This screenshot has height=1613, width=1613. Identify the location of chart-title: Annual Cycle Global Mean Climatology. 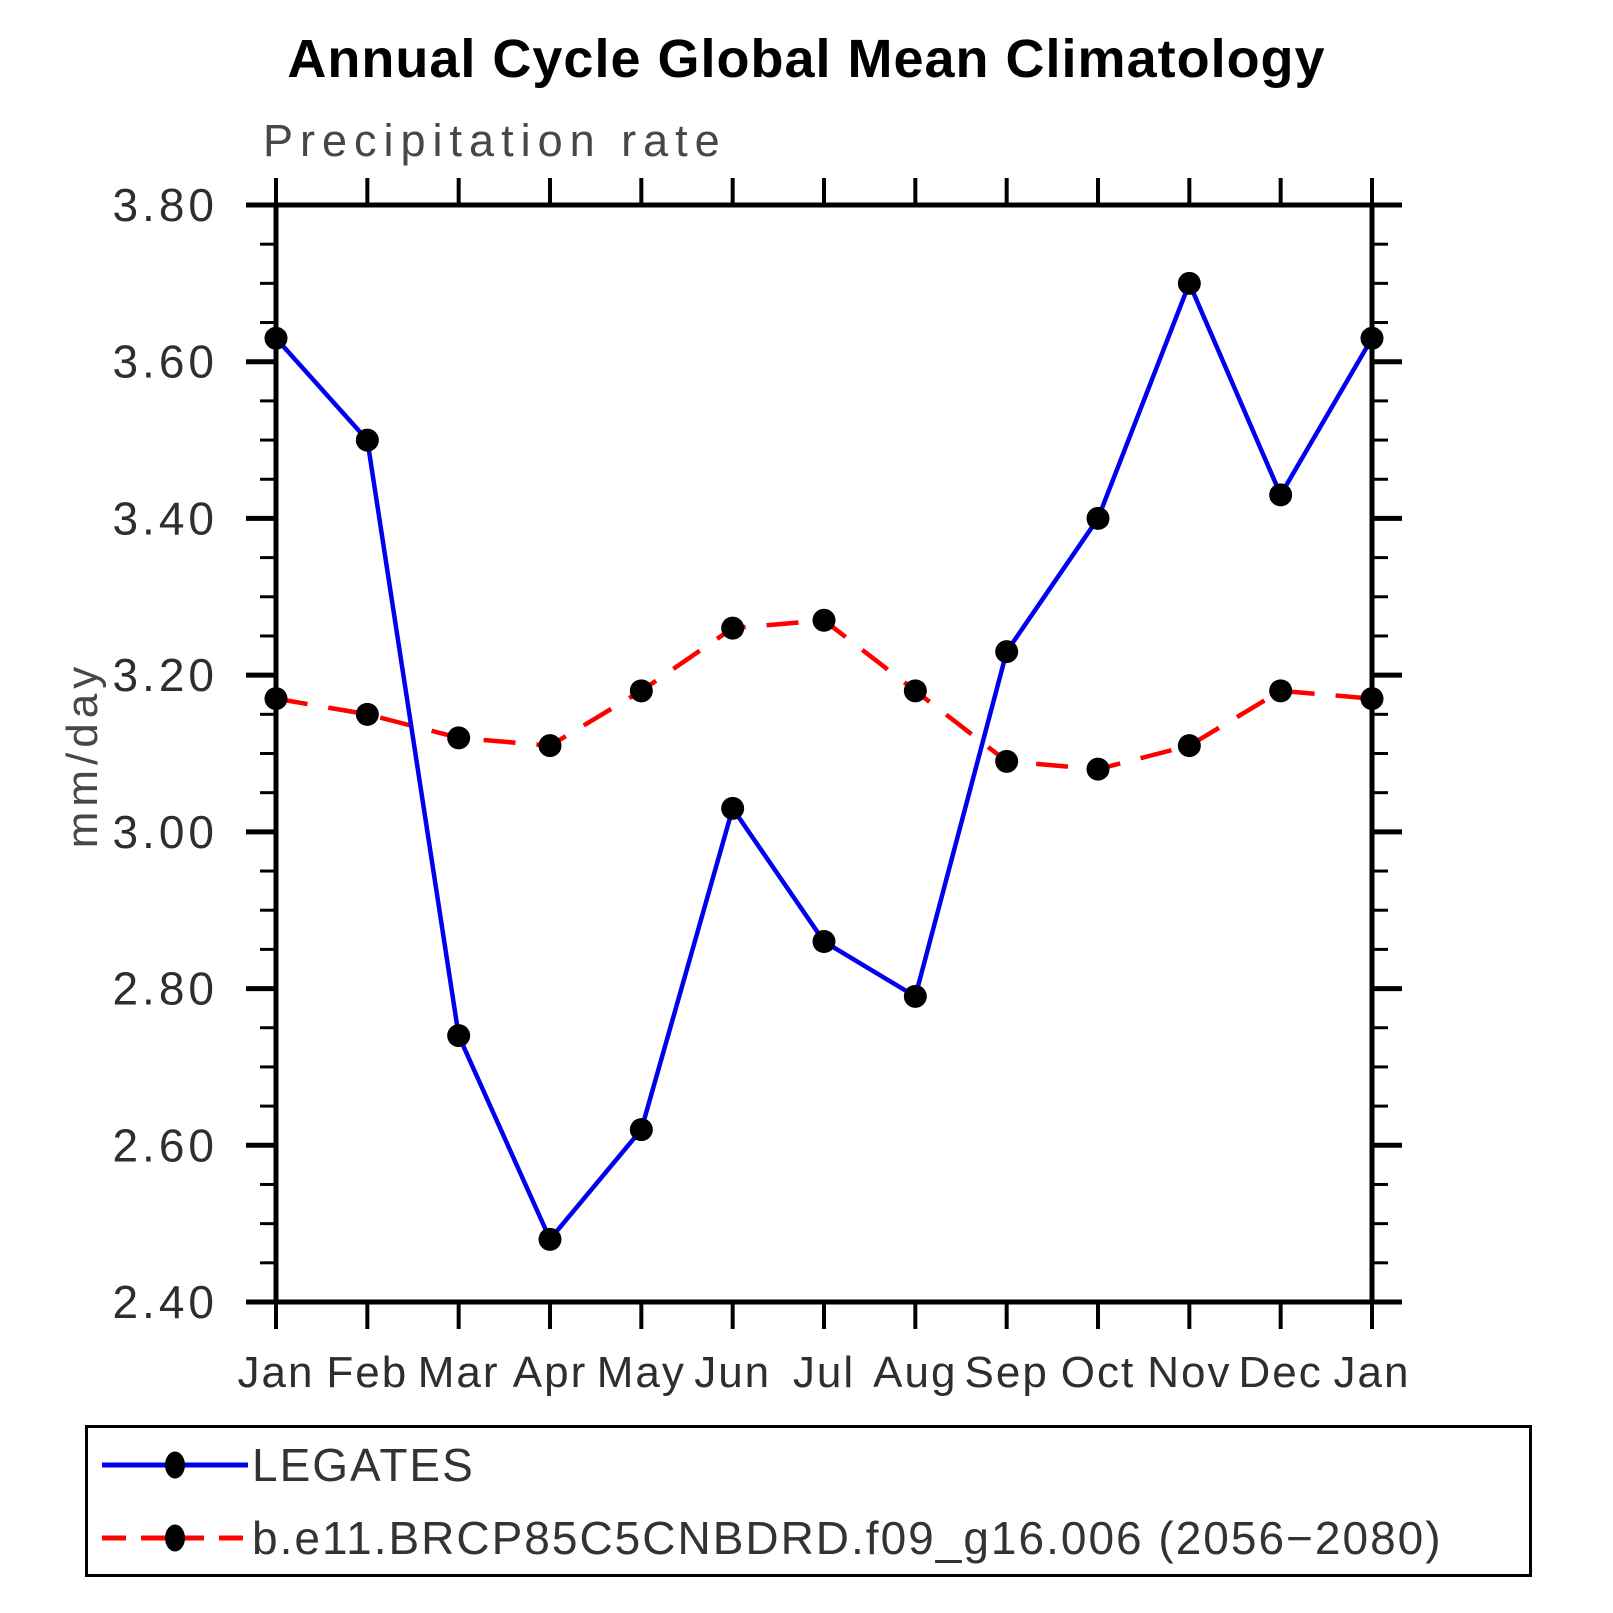
(806, 59).